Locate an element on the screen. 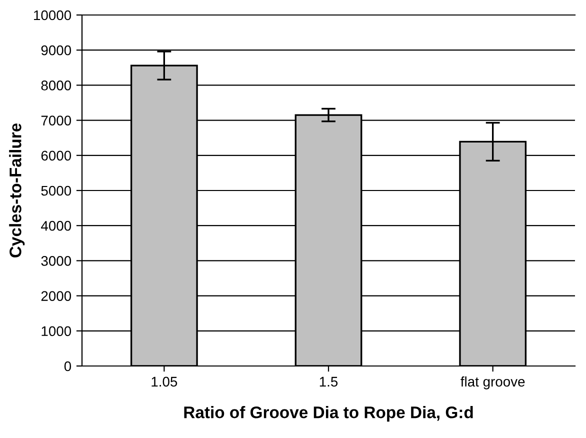 The width and height of the screenshot is (586, 438). y-tick-label: 7000 is located at coordinates (56, 121).